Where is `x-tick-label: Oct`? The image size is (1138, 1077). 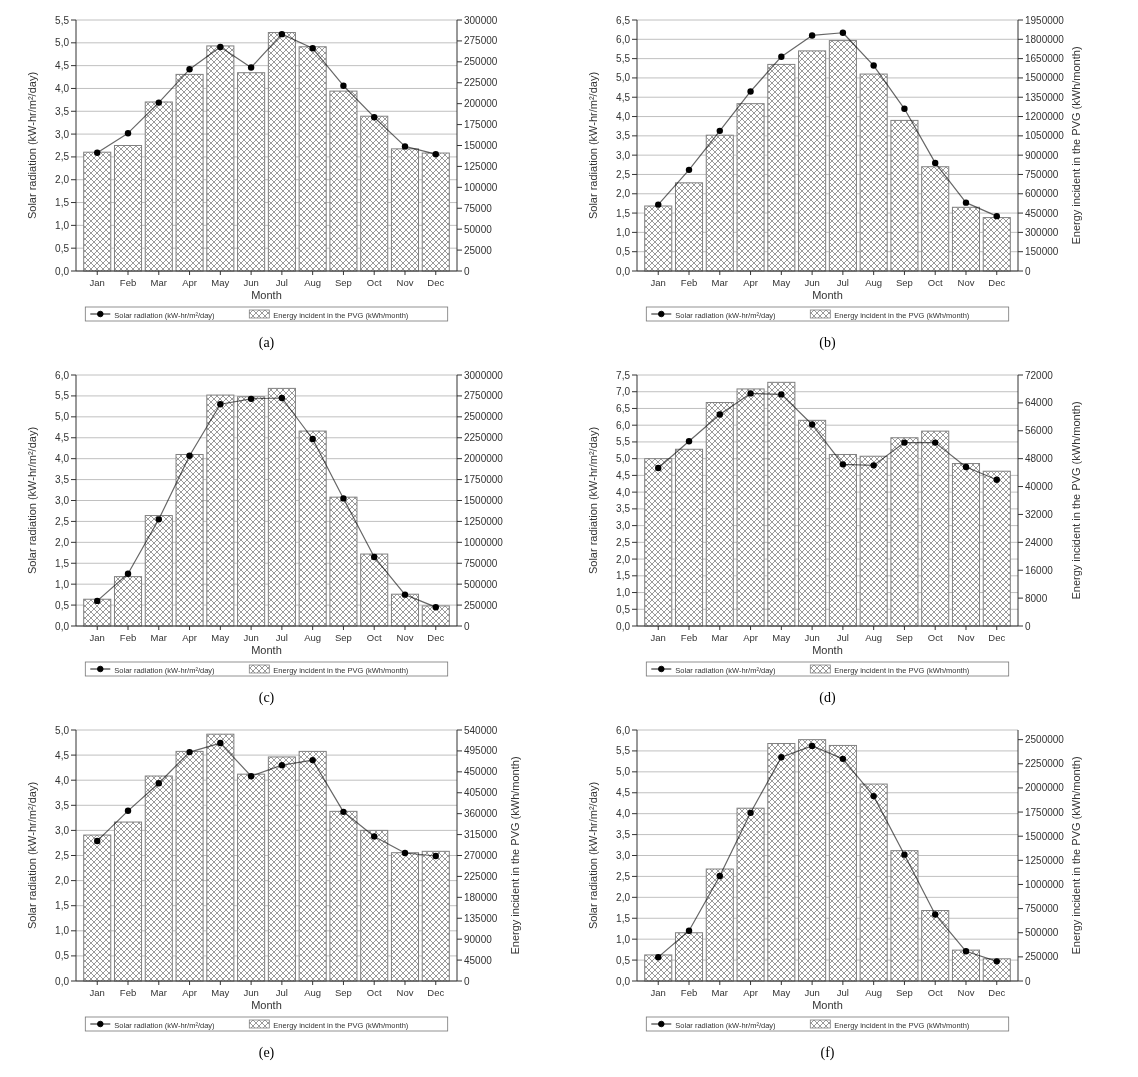 x-tick-label: Oct is located at coordinates (935, 637).